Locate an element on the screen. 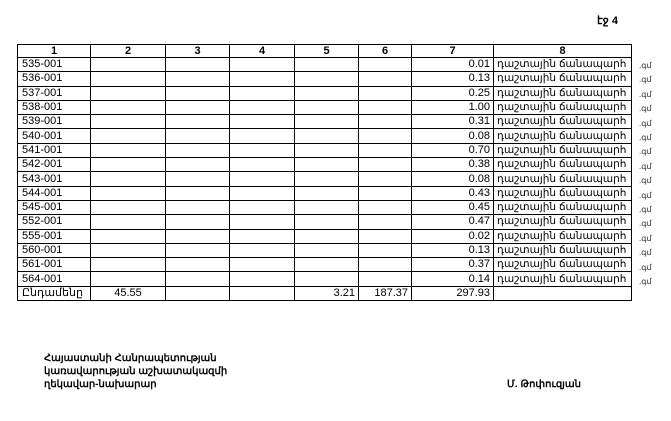 This screenshot has width=671, height=421. page-number: էջ 4 is located at coordinates (607, 21).